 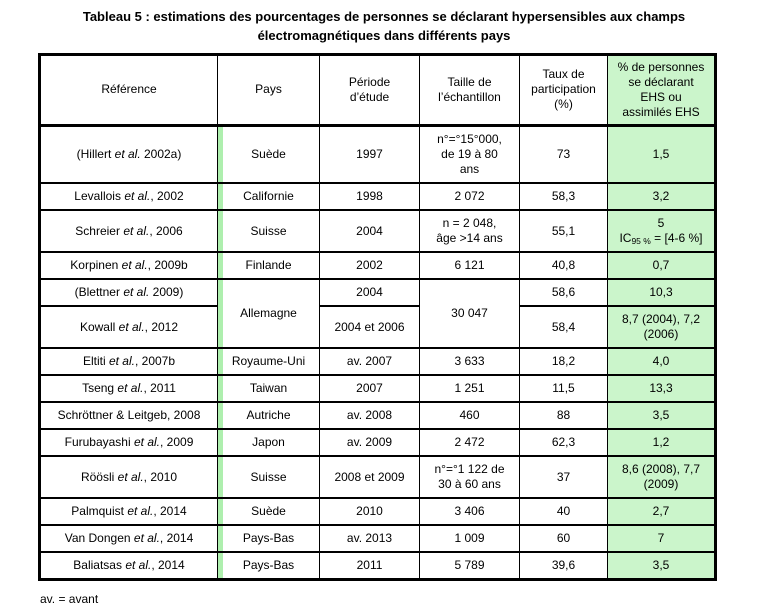 I want to click on country-cell: Royaume-Uni, so click(x=268, y=362).